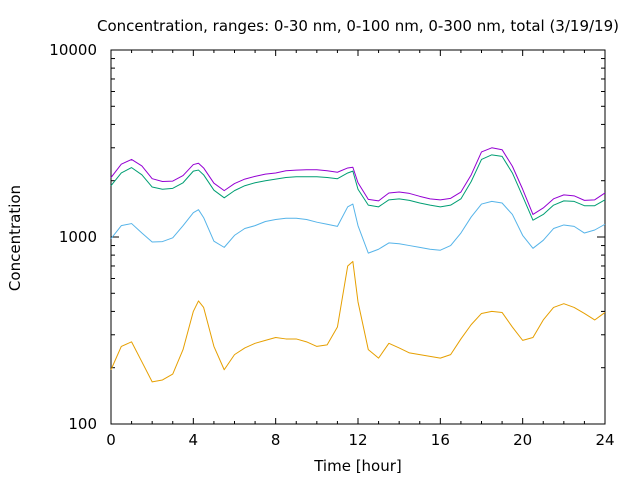  What do you see at coordinates (357, 466) in the screenshot?
I see `x-axis-label: Time [hour]` at bounding box center [357, 466].